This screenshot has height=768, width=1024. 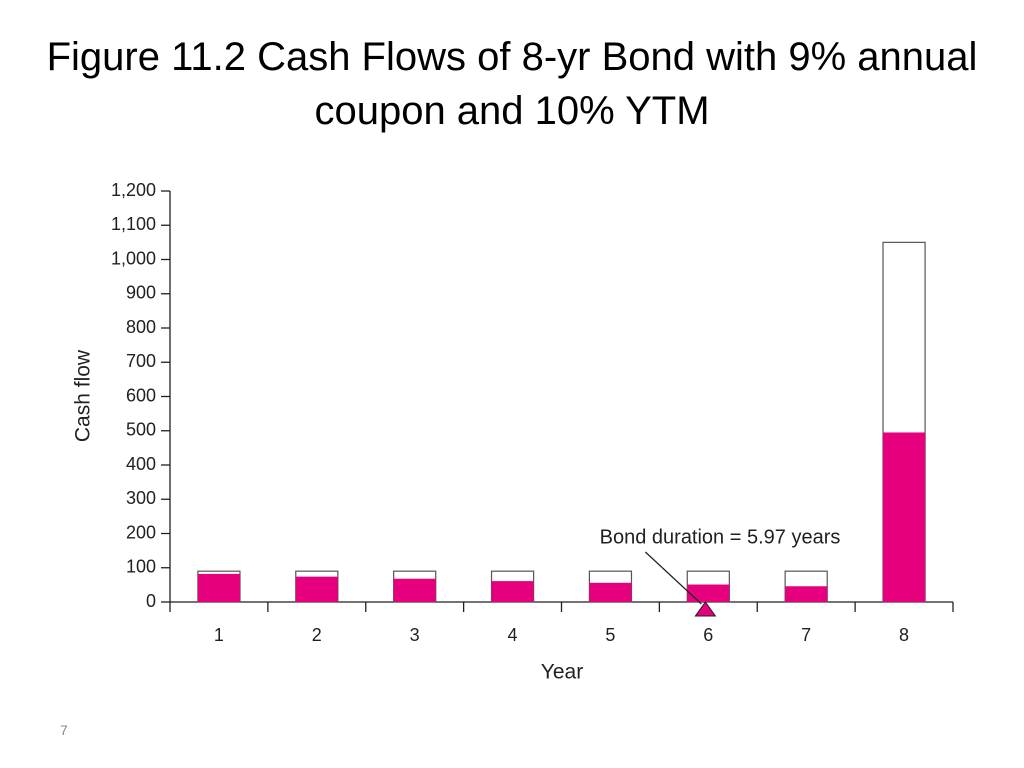 I want to click on x-tick-label: 6, so click(x=708, y=635).